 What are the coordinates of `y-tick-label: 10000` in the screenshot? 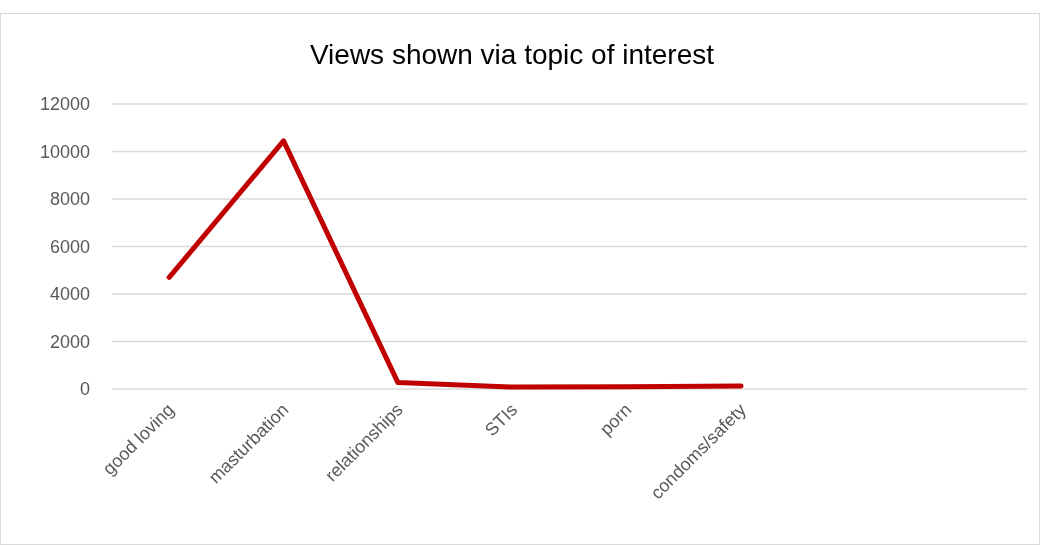 It's located at (64, 151).